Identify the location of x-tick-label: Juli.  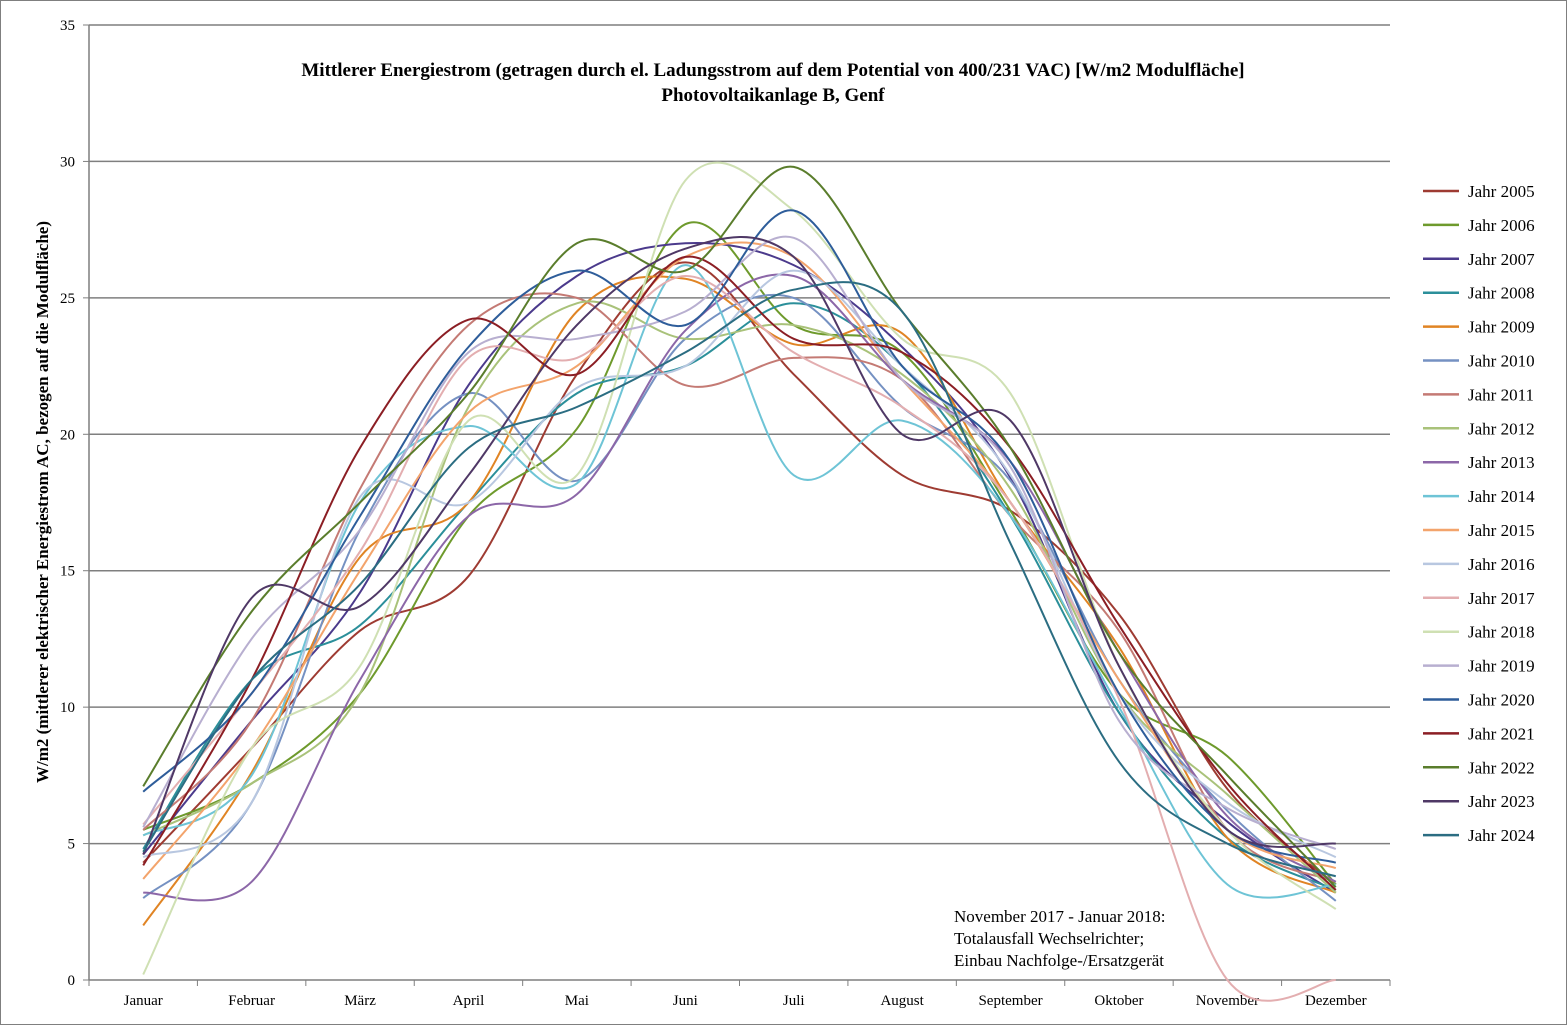
(794, 1001).